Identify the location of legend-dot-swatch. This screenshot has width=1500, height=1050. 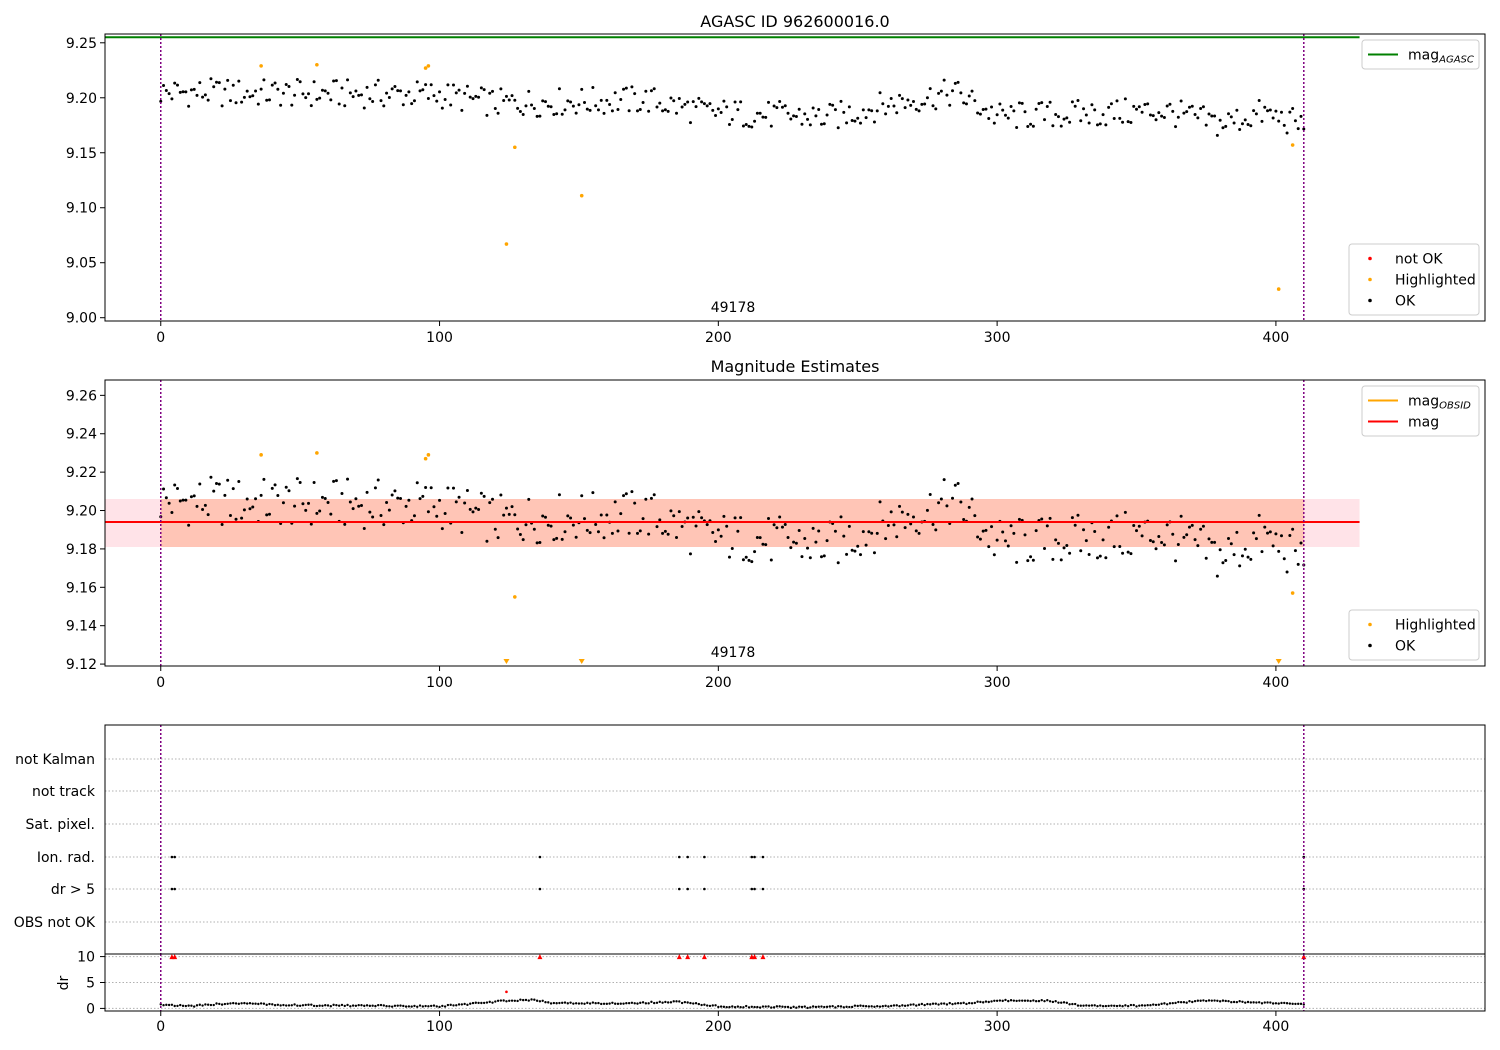
(1370, 645).